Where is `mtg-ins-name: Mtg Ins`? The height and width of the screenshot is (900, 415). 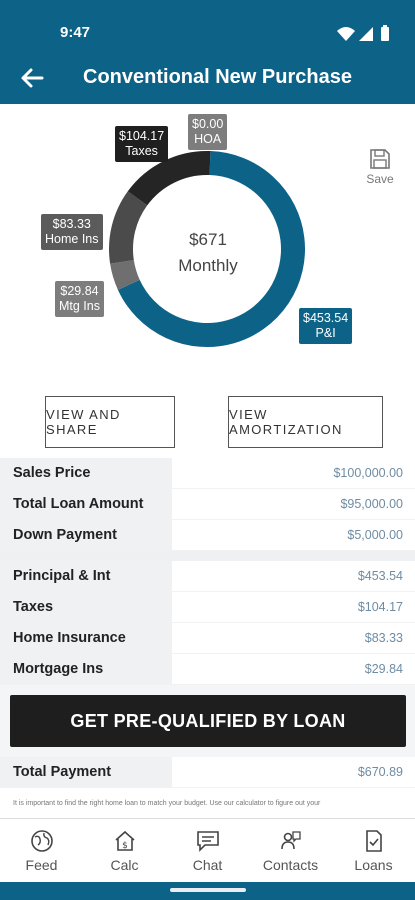
mtg-ins-name: Mtg Ins is located at coordinates (79, 306).